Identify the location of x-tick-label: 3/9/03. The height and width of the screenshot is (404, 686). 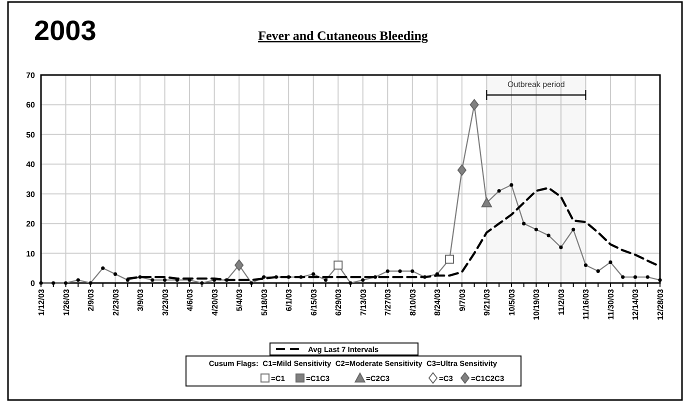
(141, 300).